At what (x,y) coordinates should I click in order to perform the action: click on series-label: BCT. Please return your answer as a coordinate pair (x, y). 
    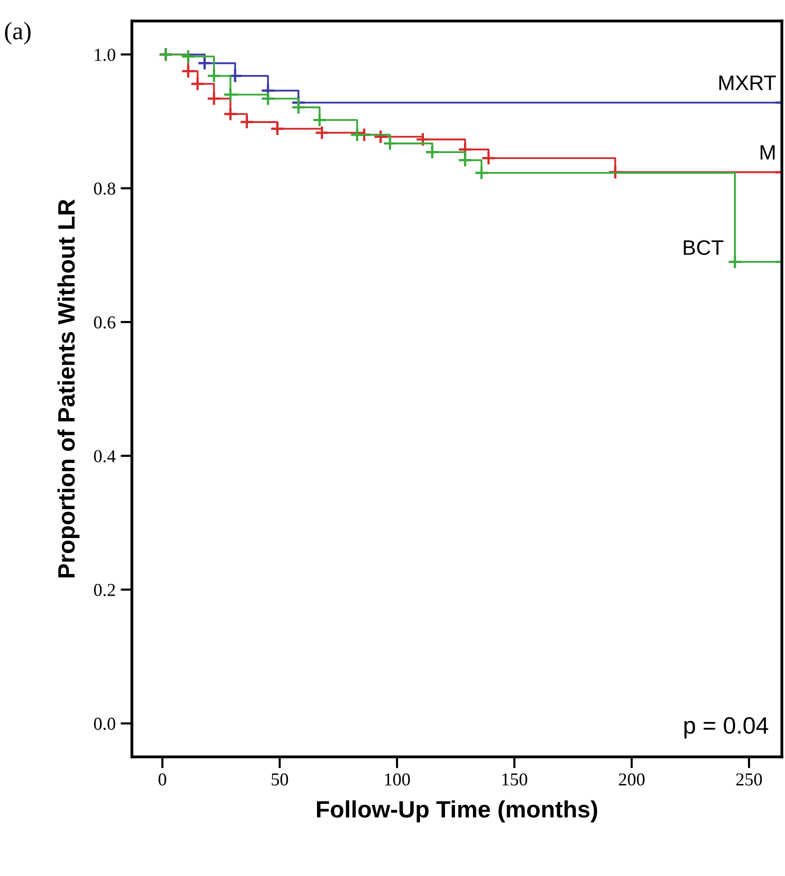
    Looking at the image, I should click on (704, 247).